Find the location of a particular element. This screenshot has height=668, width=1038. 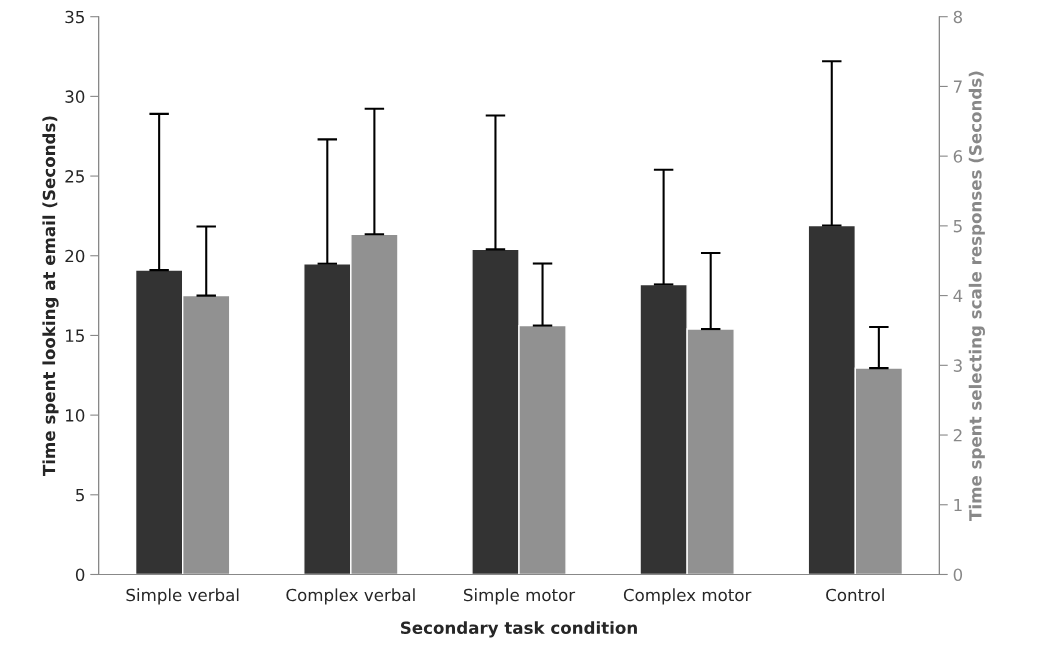

x-tick-label: Complex motor is located at coordinates (687, 596).